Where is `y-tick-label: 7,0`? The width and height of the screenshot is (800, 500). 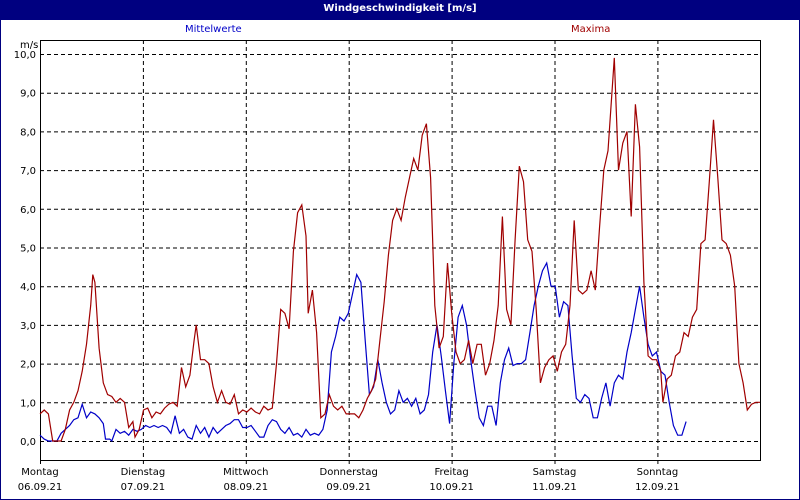
y-tick-label: 7,0 is located at coordinates (28, 171).